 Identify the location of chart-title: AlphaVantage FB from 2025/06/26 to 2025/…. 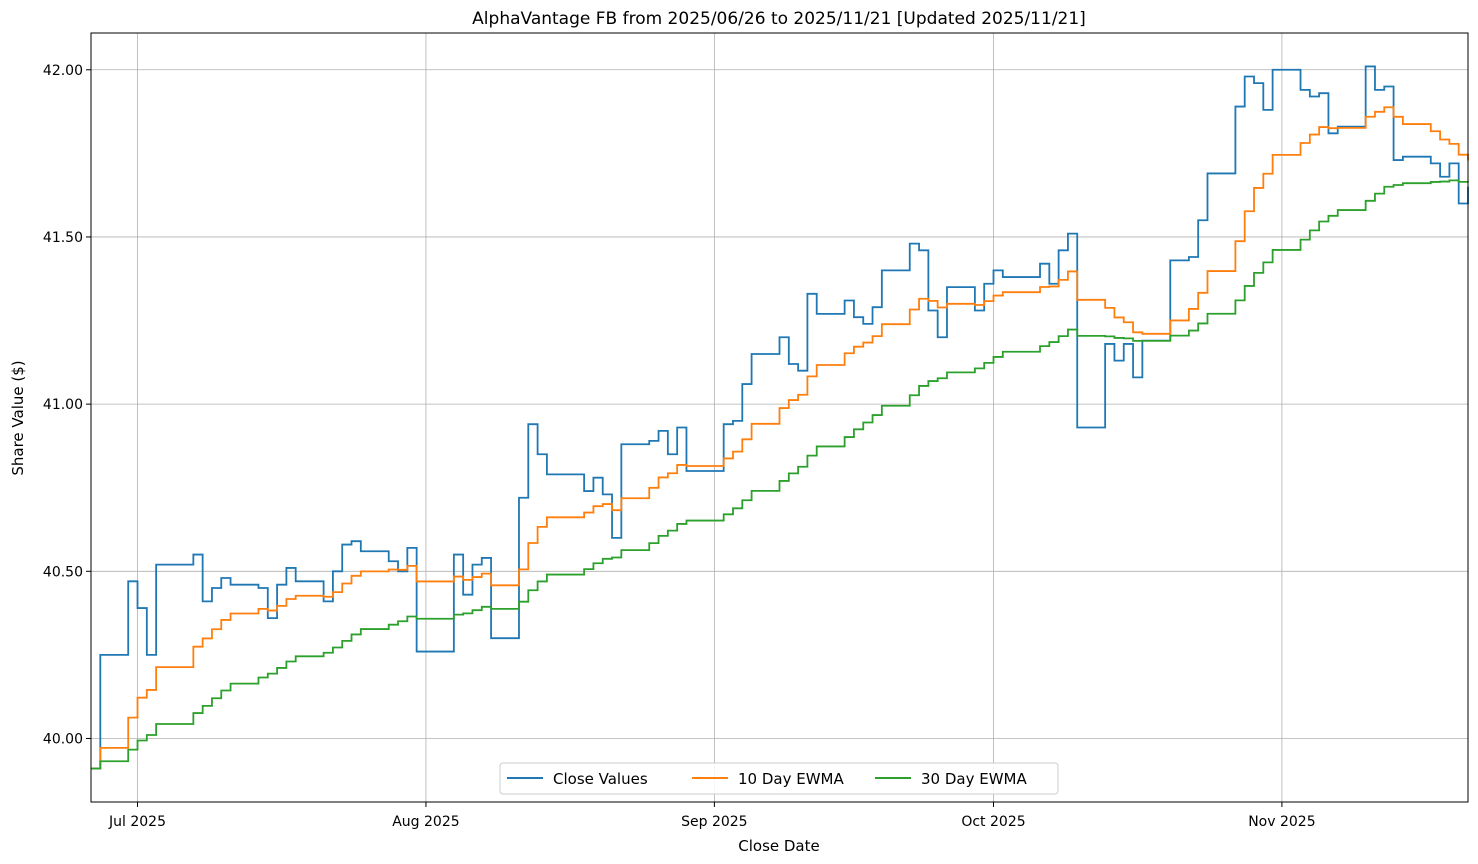
(779, 19).